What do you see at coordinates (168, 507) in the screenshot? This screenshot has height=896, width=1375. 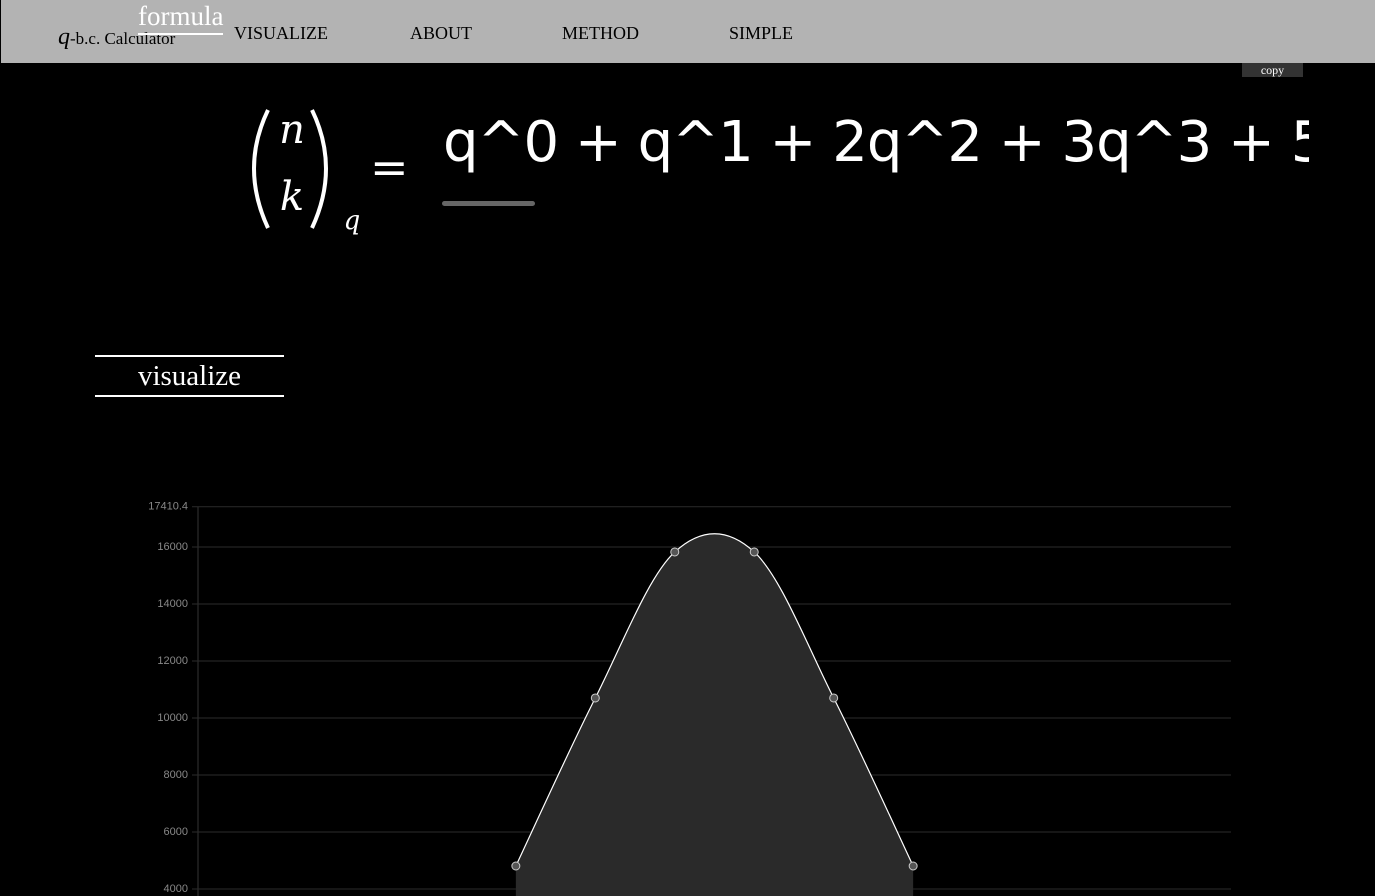 I see `y-tick-label: 17410.4` at bounding box center [168, 507].